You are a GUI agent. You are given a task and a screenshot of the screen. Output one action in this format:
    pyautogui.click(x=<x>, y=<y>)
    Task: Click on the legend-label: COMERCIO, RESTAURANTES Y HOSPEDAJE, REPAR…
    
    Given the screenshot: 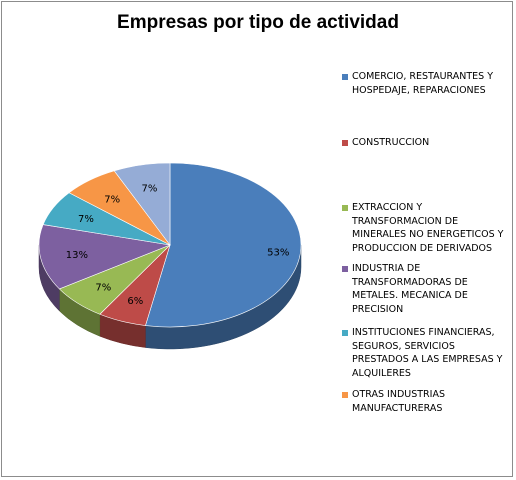 What is the action you would take?
    pyautogui.click(x=422, y=83)
    